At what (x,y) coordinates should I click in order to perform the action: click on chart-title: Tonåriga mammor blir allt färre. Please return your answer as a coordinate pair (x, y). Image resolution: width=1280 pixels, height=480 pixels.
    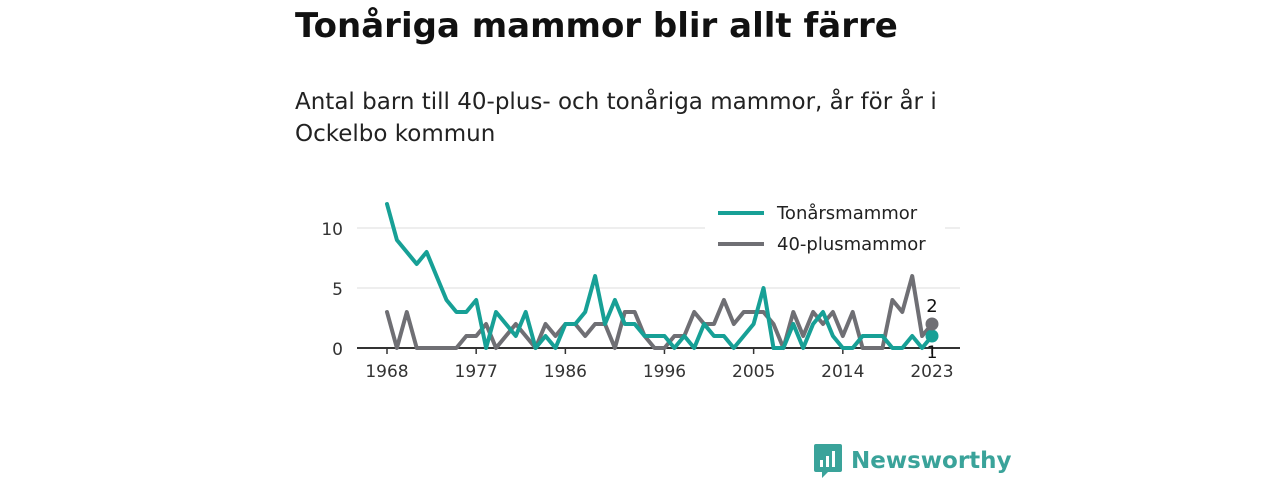
    Looking at the image, I should click on (596, 26).